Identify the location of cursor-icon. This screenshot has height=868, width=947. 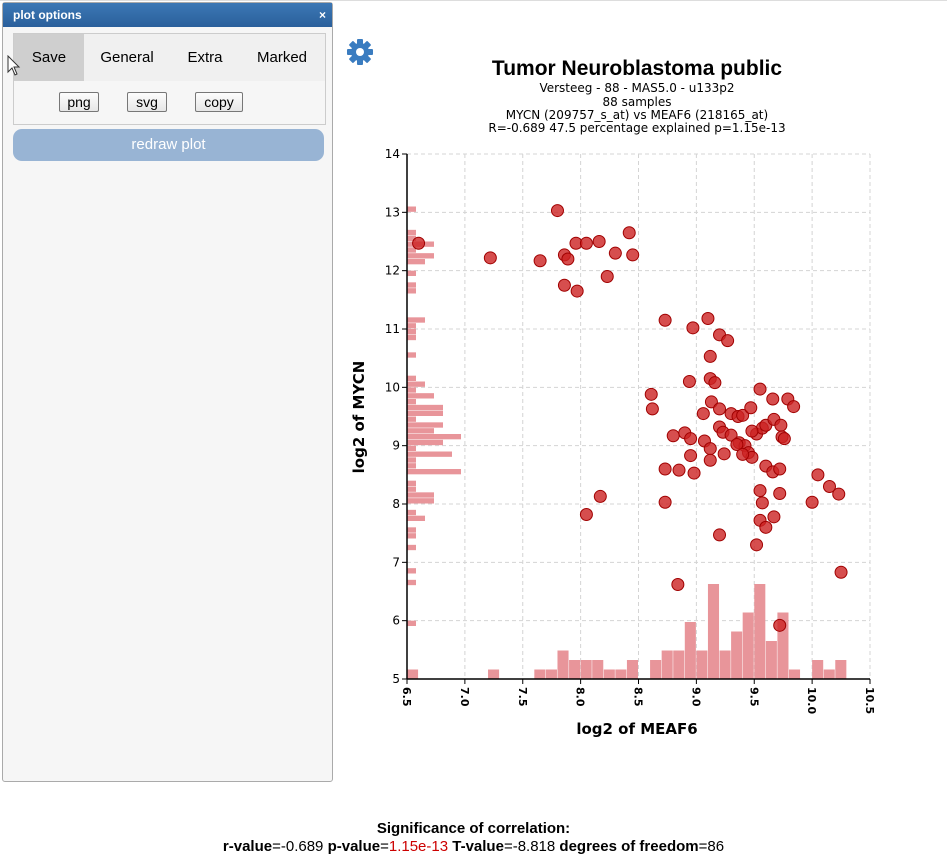
(14, 65).